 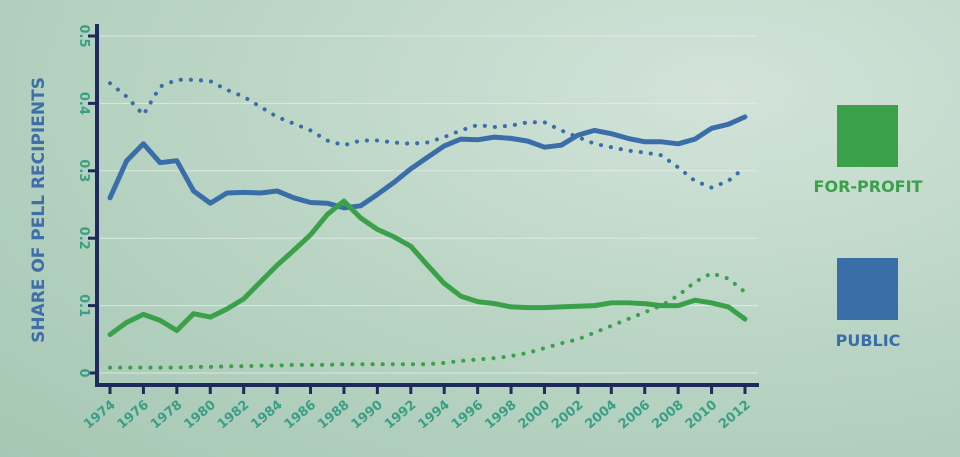 I want to click on unlabeled-dotted-line, so click(x=427, y=320).